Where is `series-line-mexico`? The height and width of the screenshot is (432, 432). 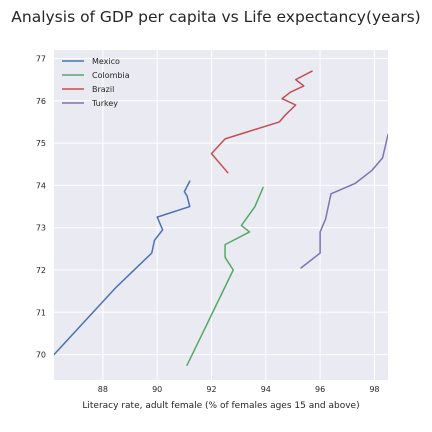 series-line-mexico is located at coordinates (122, 268).